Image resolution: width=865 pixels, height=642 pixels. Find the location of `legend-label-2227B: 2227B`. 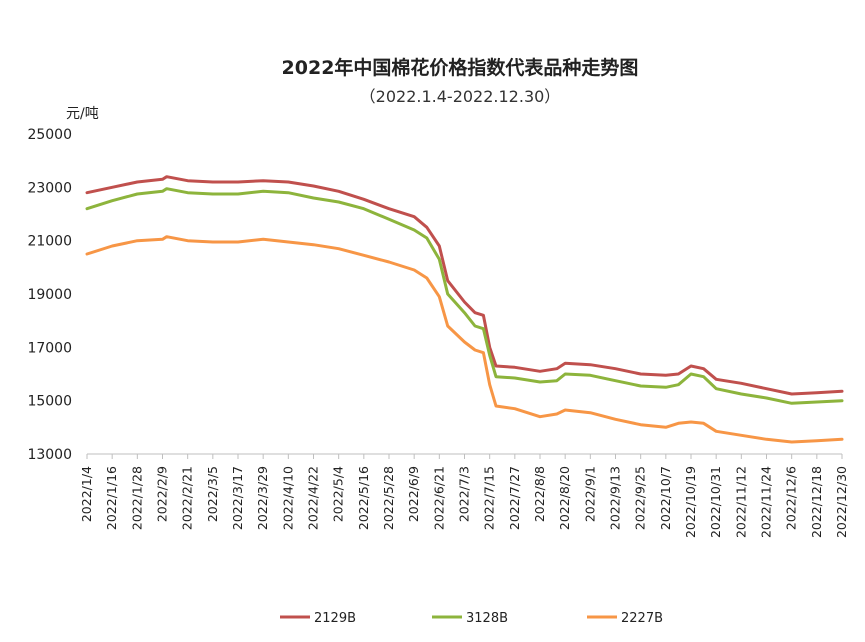

legend-label-2227B: 2227B is located at coordinates (642, 618).